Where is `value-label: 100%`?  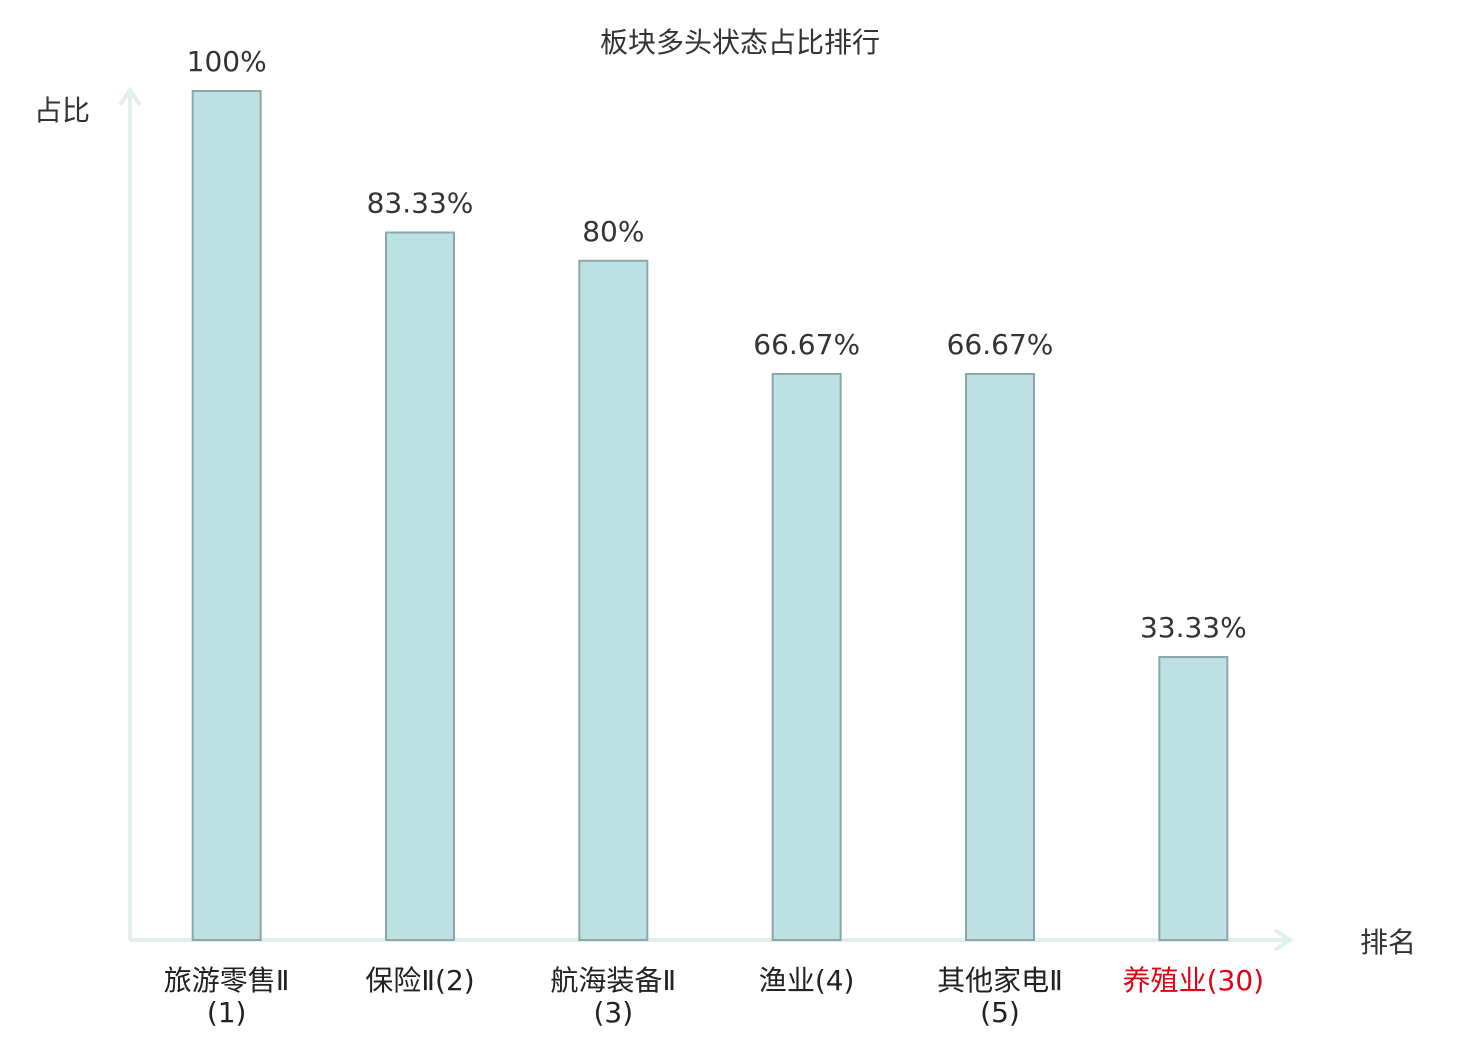 value-label: 100% is located at coordinates (227, 61).